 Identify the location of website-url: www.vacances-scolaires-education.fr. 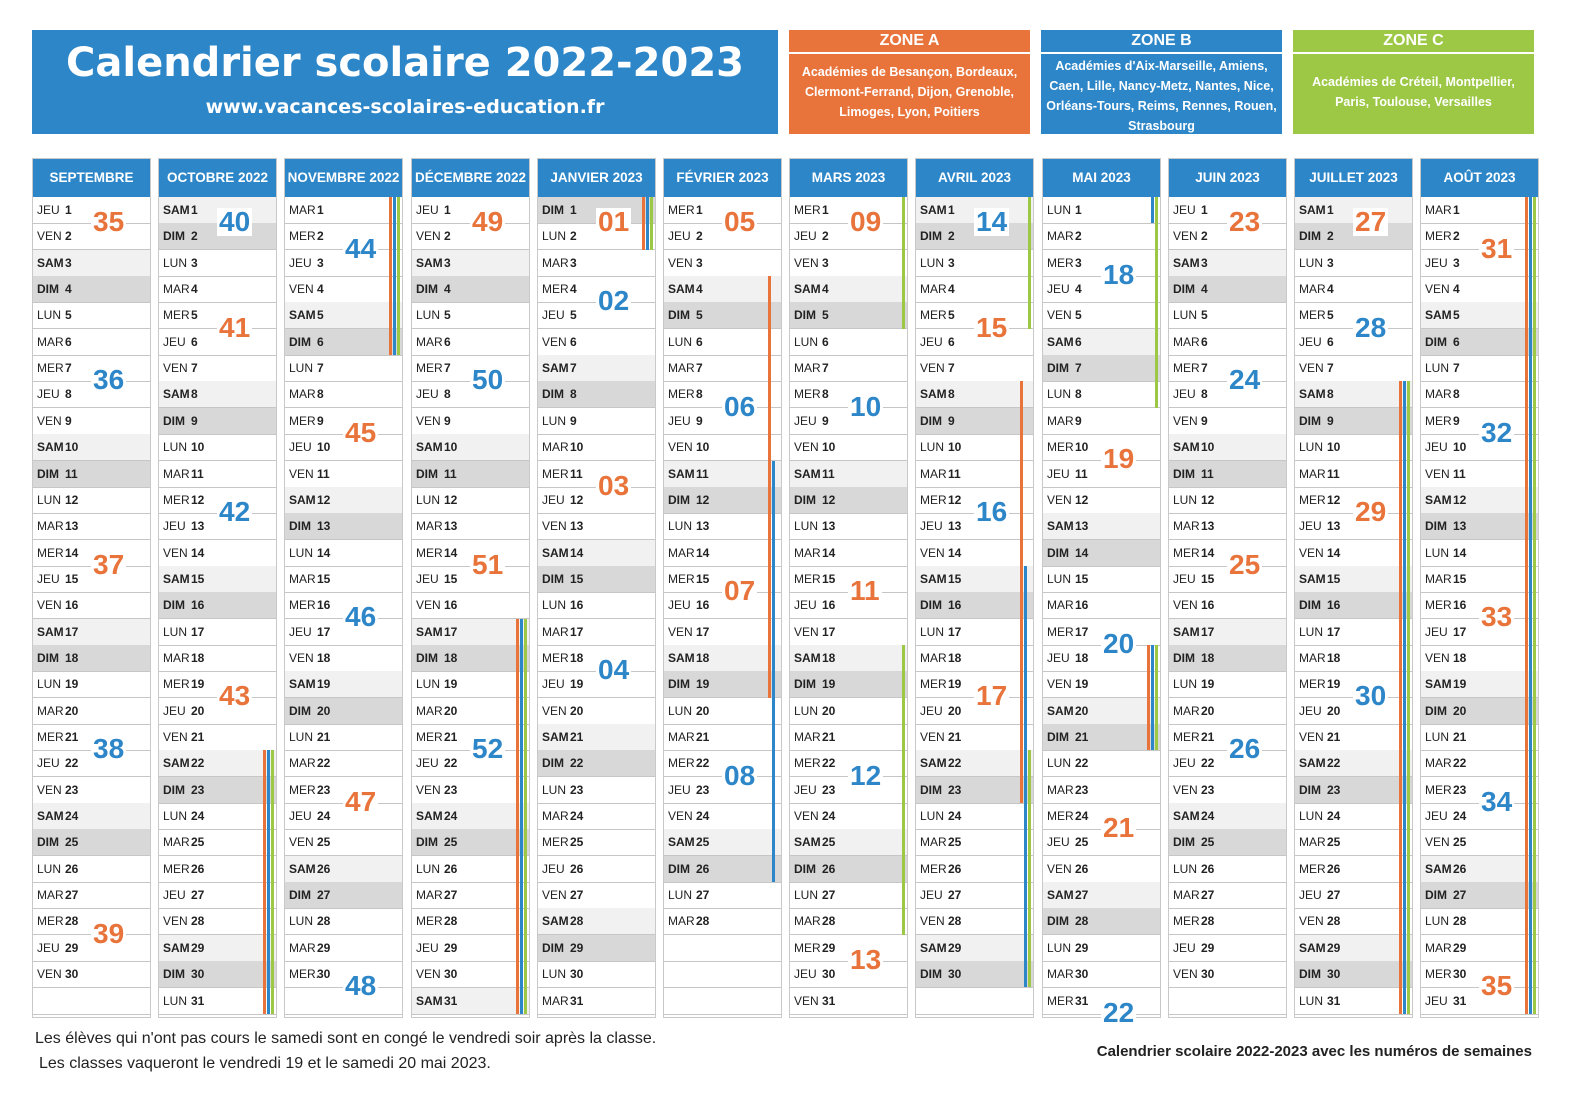
(405, 107).